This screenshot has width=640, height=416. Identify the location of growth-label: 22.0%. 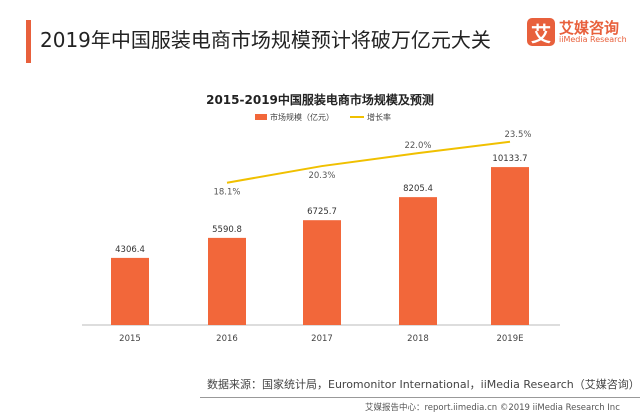
(417, 146).